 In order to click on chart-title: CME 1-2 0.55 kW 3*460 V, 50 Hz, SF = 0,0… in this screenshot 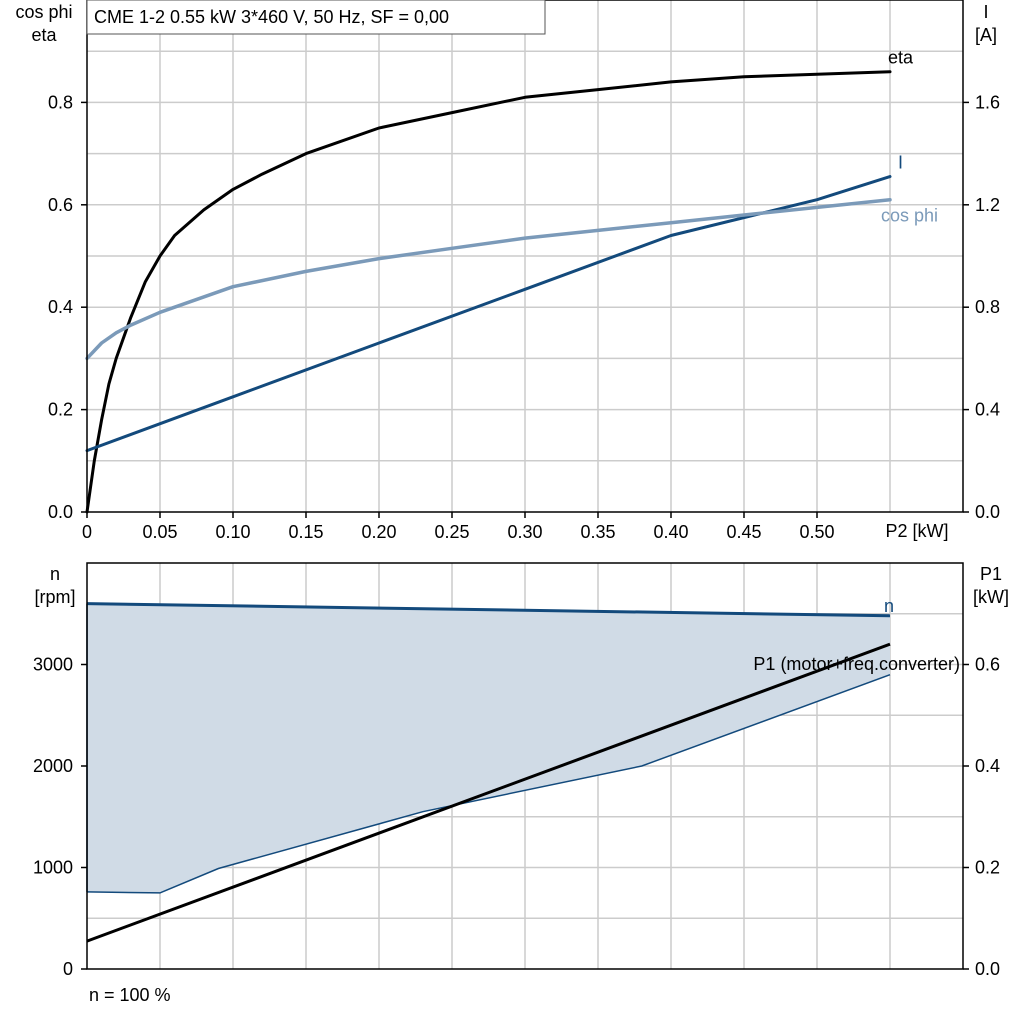, I will do `click(271, 17)`.